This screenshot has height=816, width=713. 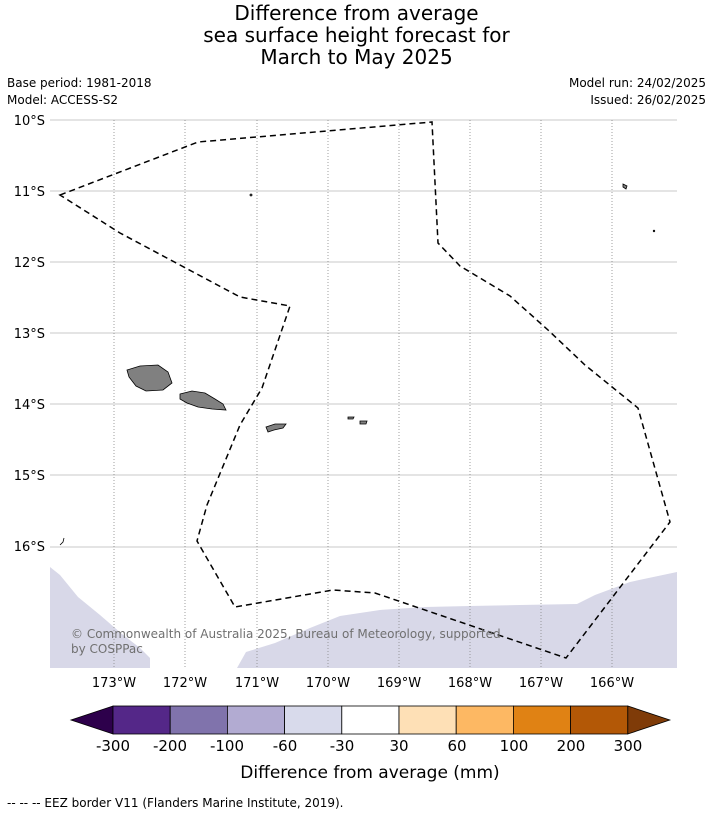 I want to click on lat-label: 14°S, so click(x=29, y=405).